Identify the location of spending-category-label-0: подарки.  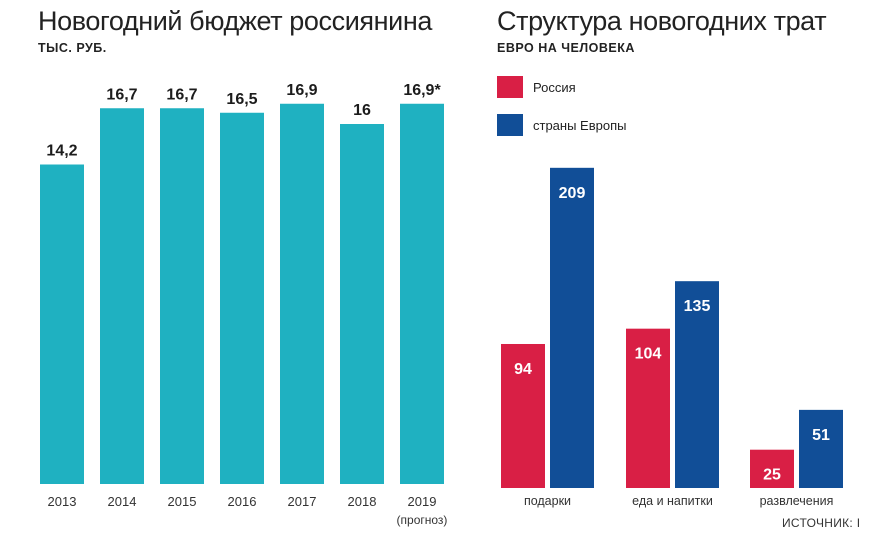
(547, 501).